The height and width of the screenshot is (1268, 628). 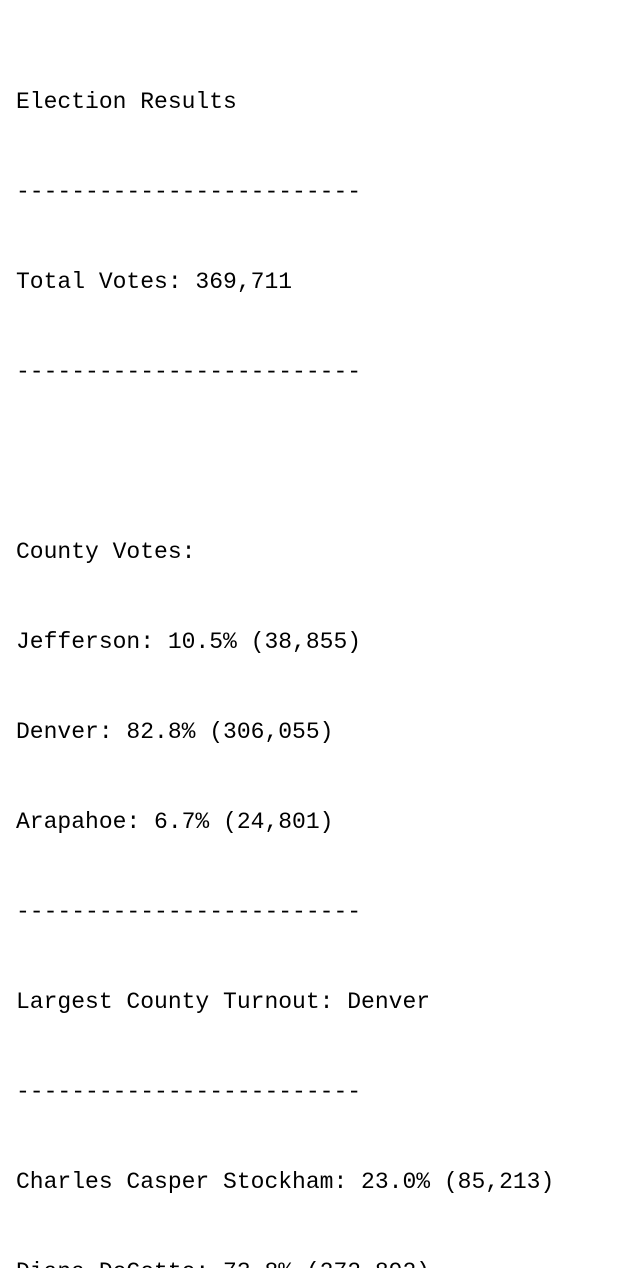 I want to click on county-line-arapahoe: Arapahoe: 6.7% (24,801), so click(x=175, y=822).